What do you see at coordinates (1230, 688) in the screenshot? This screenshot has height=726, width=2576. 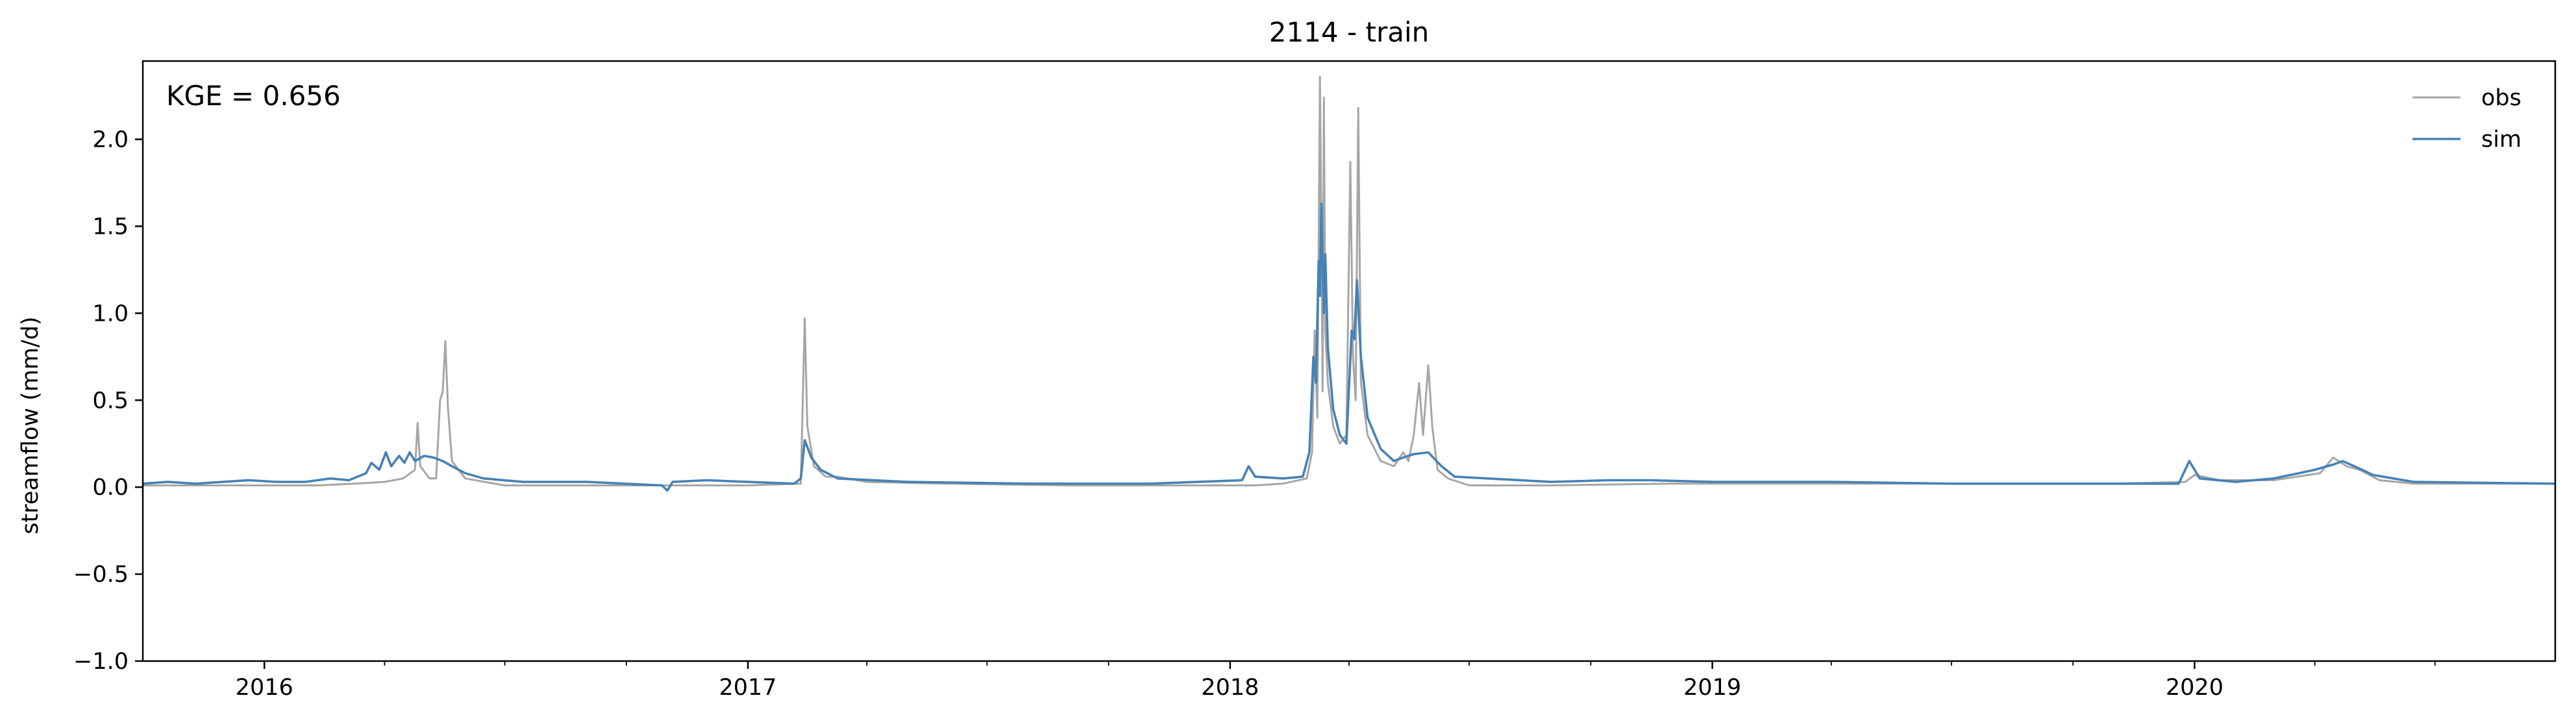 I see `x-tick-label: 2018` at bounding box center [1230, 688].